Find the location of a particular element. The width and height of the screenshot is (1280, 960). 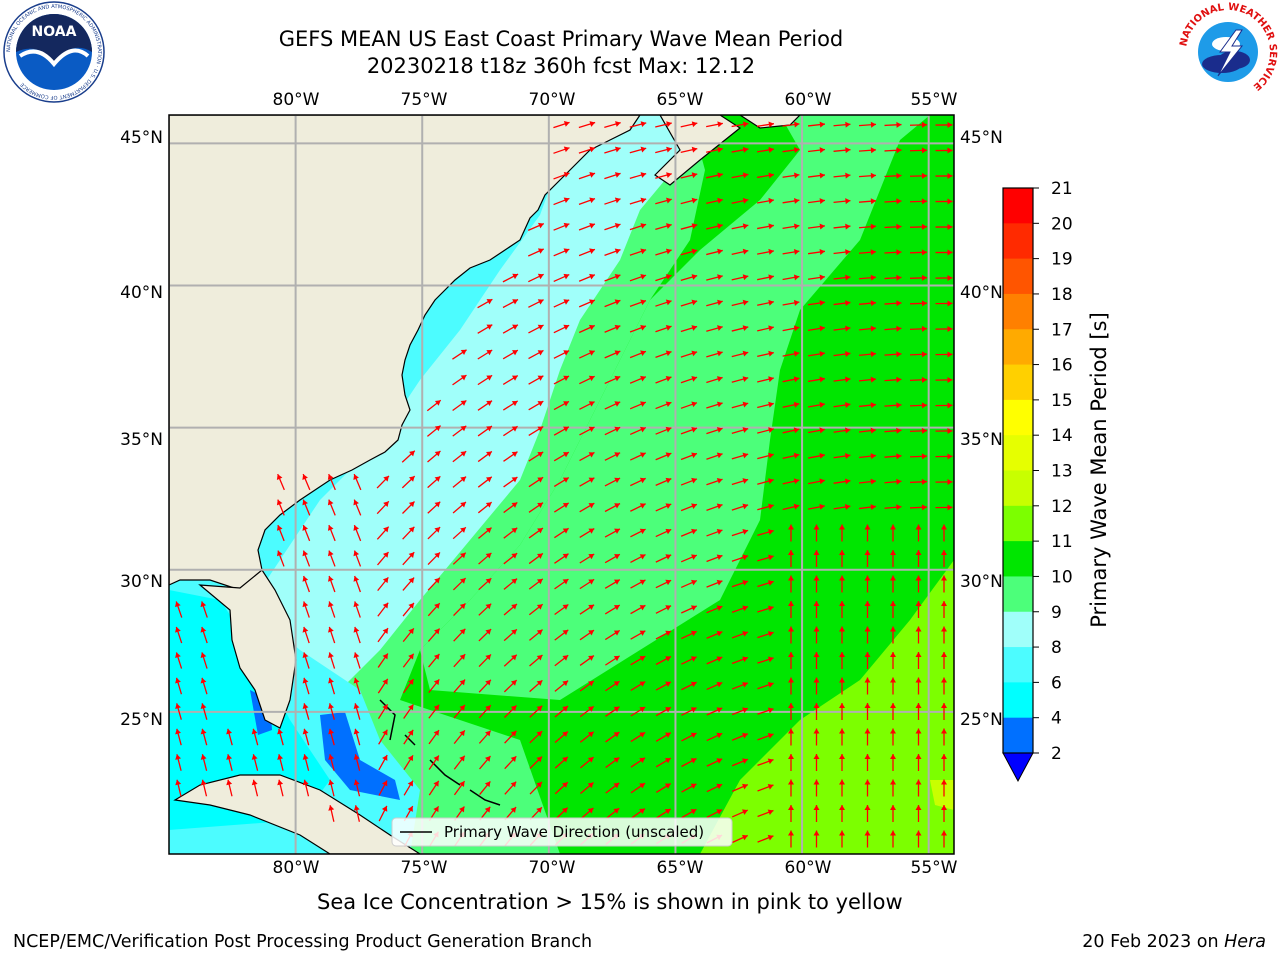

colorbar-tick-label: 14 is located at coordinates (1062, 436).